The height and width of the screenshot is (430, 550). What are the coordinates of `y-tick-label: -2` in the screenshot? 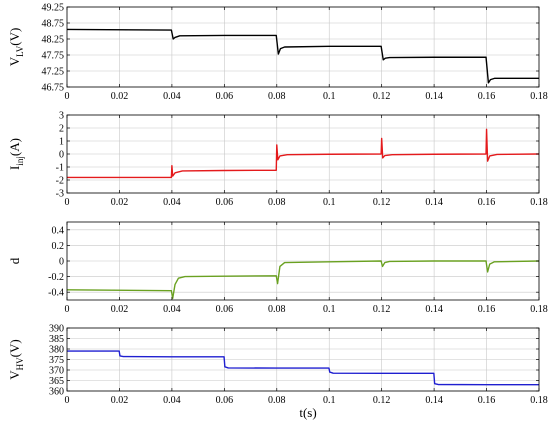 It's located at (60, 181).